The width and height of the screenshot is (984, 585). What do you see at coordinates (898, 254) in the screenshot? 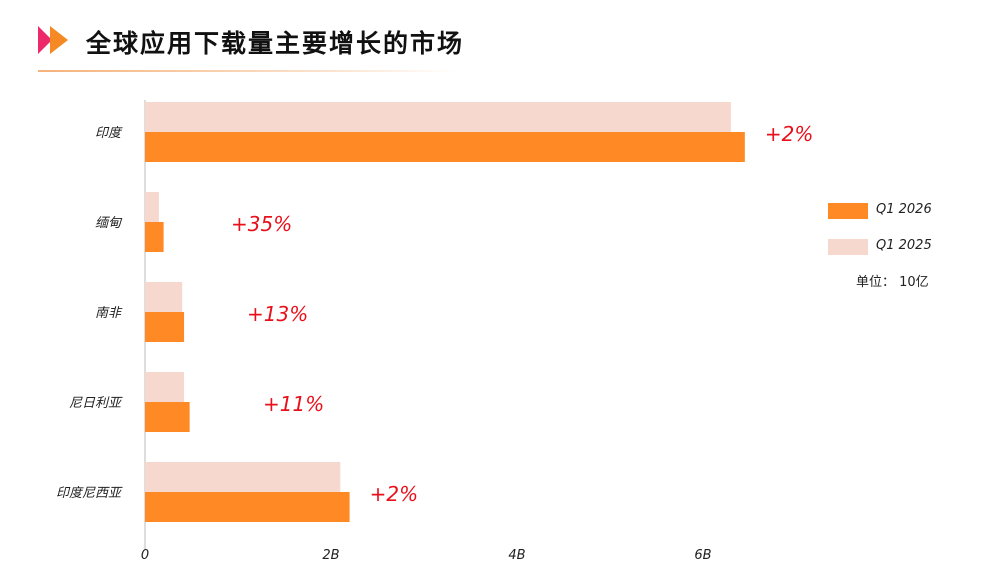
I see `legend-item-q1-2025: Q1 2025` at bounding box center [898, 254].